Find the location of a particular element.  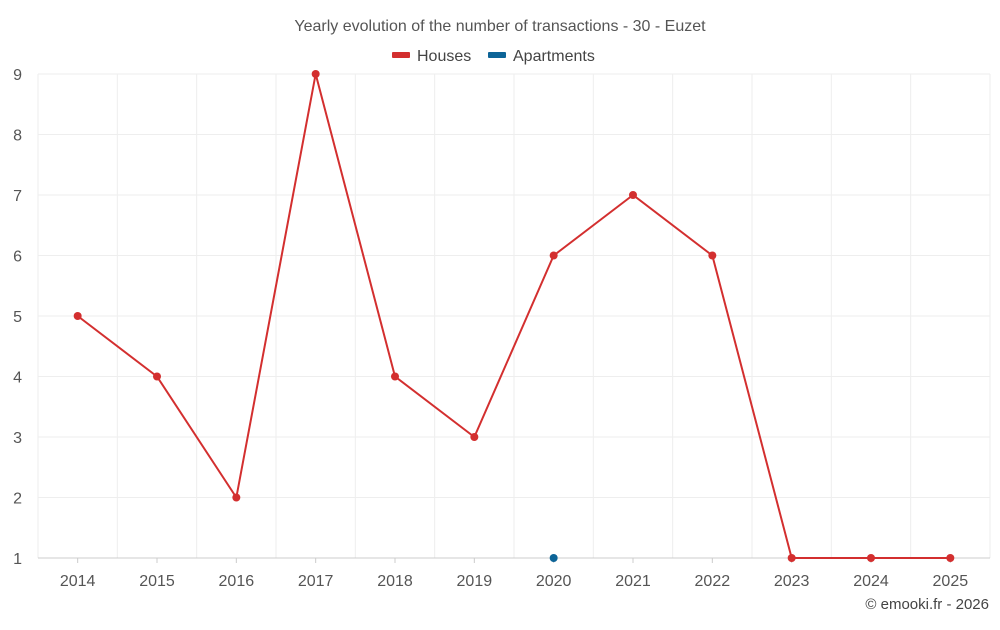

y-tick-label: 8 is located at coordinates (17, 136).